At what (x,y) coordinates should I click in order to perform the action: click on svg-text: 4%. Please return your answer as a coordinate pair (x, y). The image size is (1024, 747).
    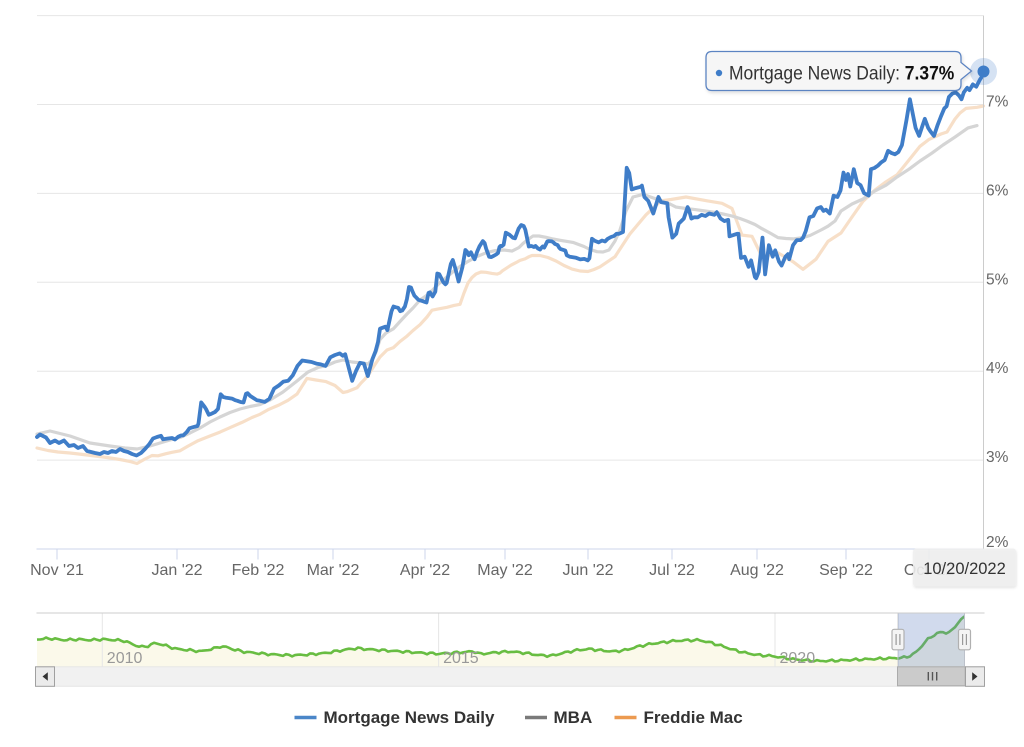
    Looking at the image, I should click on (997, 368).